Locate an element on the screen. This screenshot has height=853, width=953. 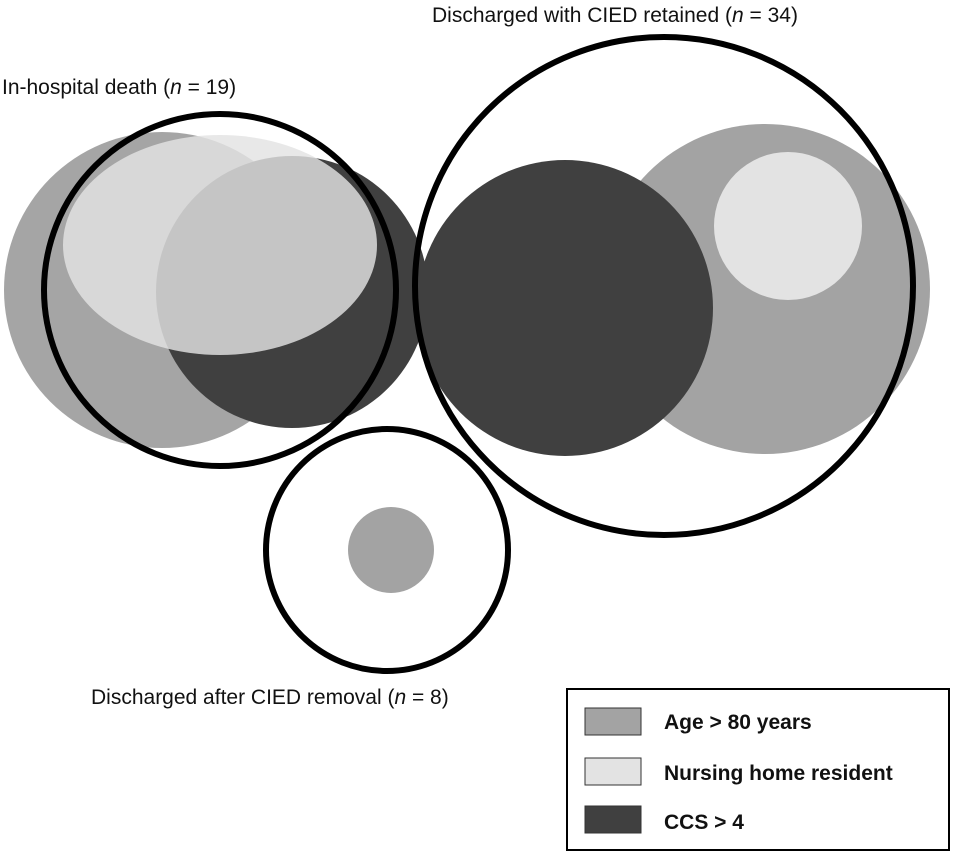
legend-swatch-ccs is located at coordinates (613, 819).